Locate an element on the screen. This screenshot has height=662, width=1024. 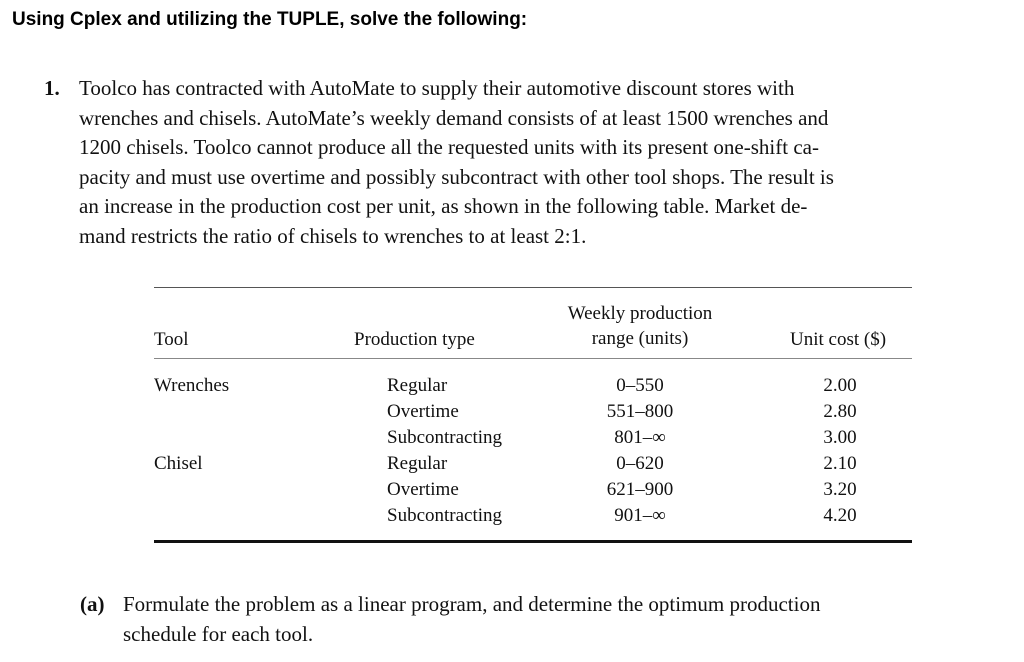
table-header-rule is located at coordinates (533, 358).